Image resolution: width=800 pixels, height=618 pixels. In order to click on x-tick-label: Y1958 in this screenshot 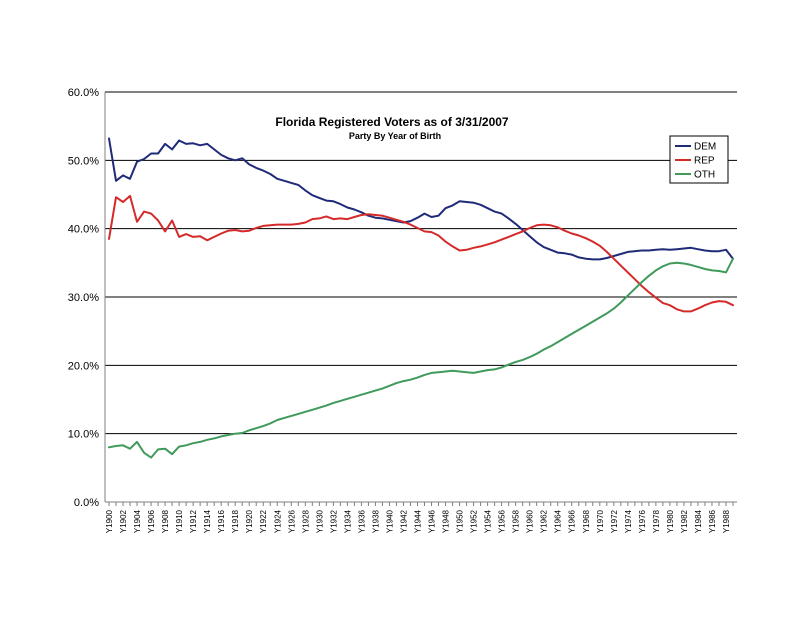, I will do `click(516, 521)`.